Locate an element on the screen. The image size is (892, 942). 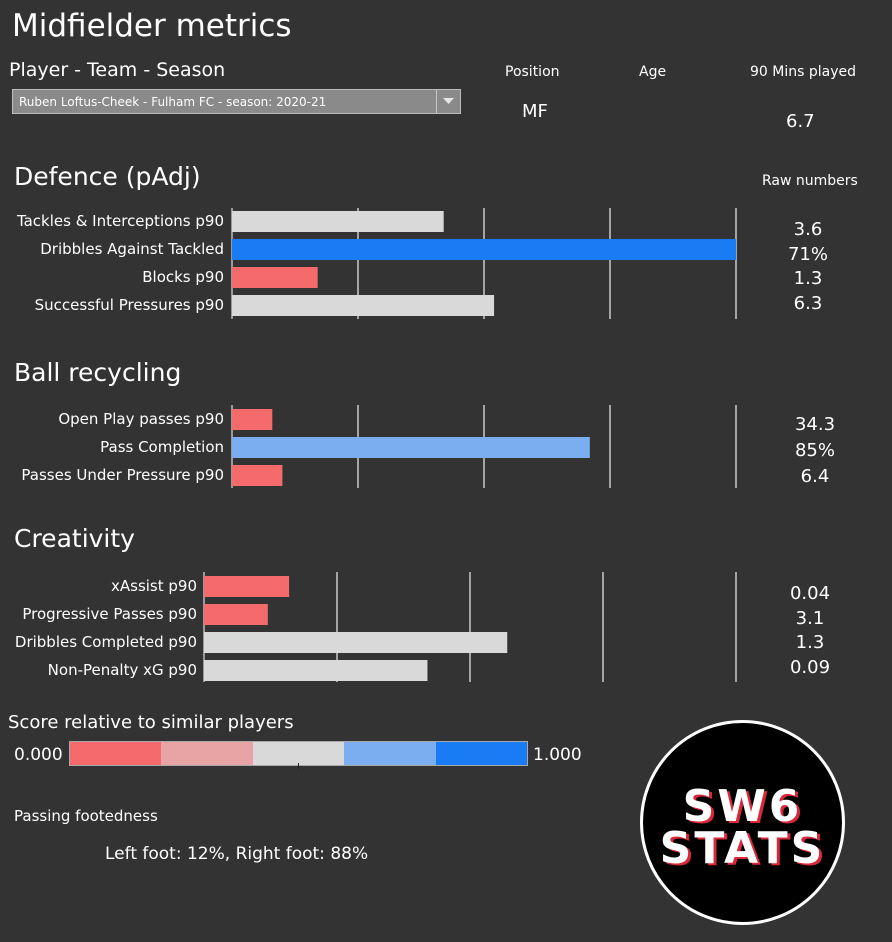
section-title-ball-recycling: Ball recycling is located at coordinates (98, 372).